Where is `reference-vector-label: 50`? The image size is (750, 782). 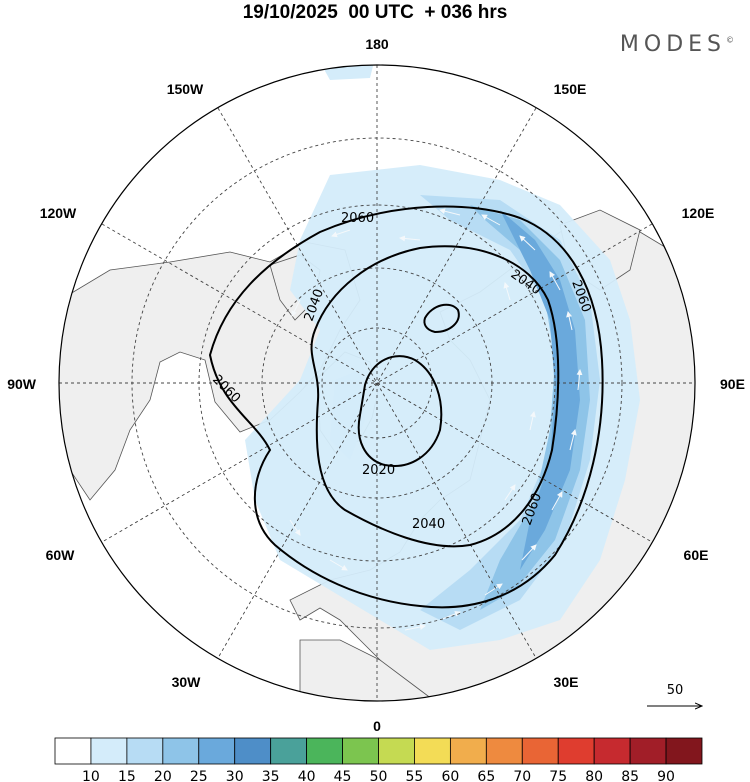
reference-vector-label: 50 is located at coordinates (675, 690).